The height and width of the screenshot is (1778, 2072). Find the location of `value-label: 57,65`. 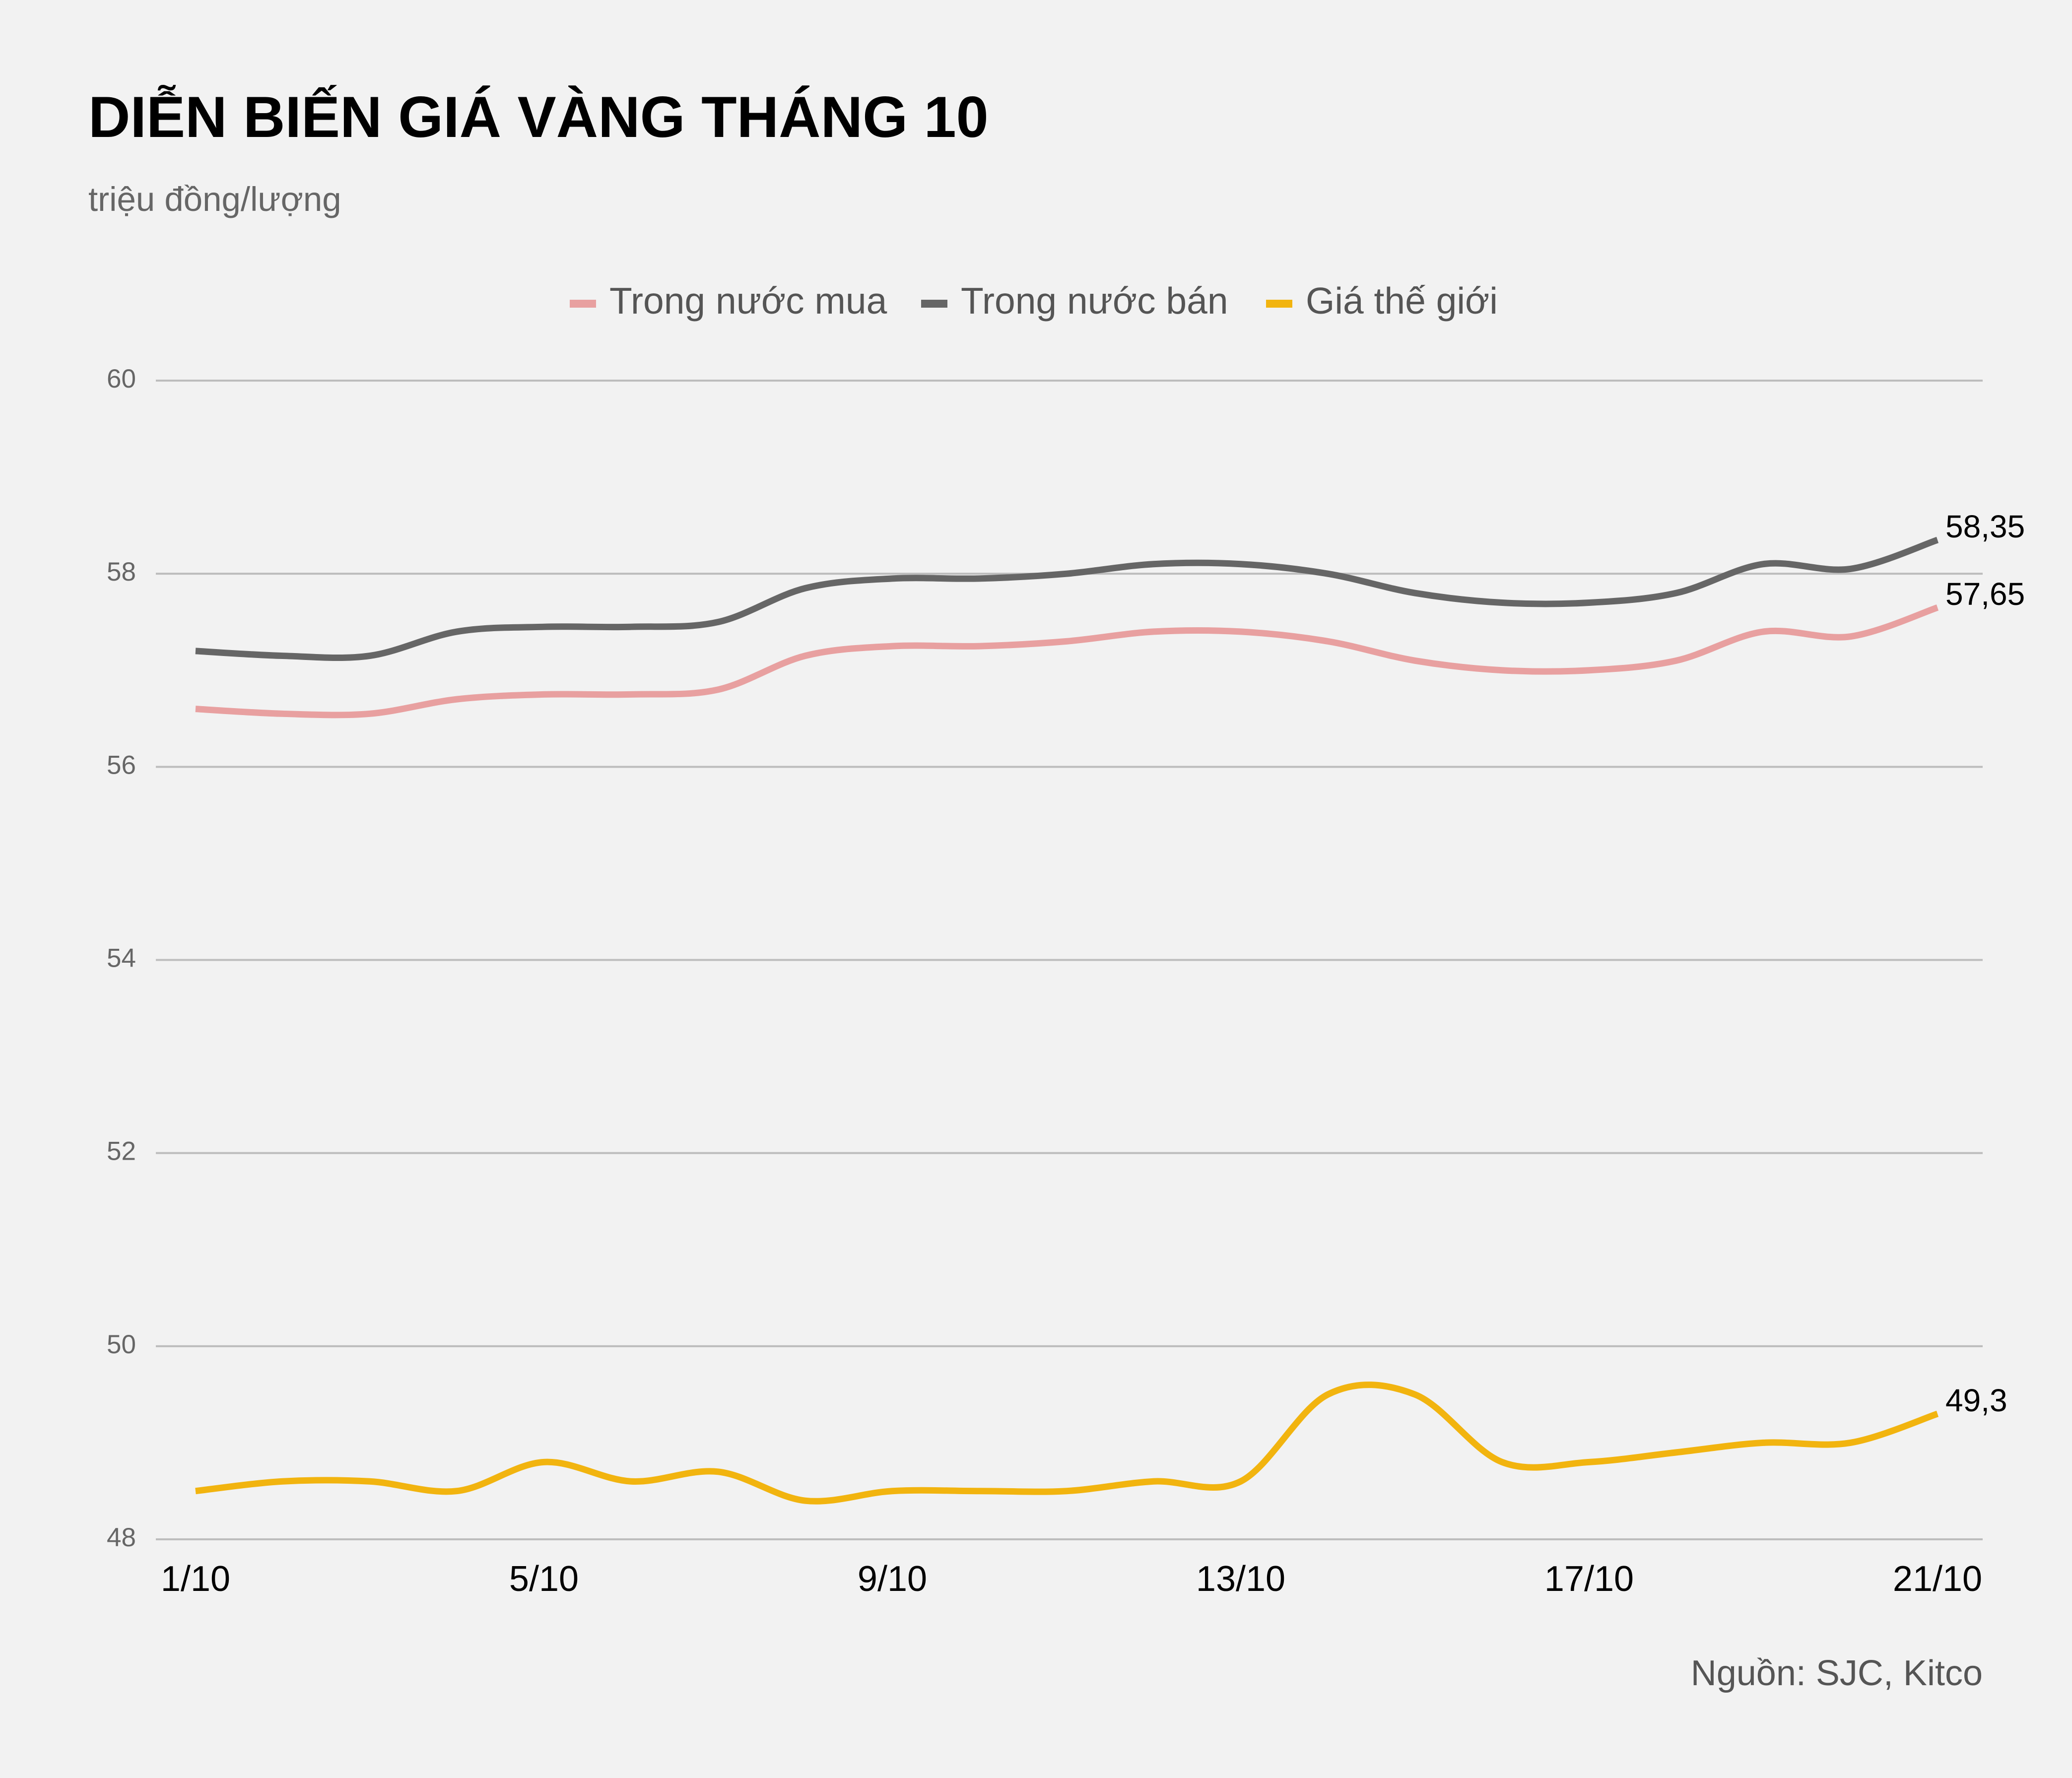

value-label: 57,65 is located at coordinates (1985, 594).